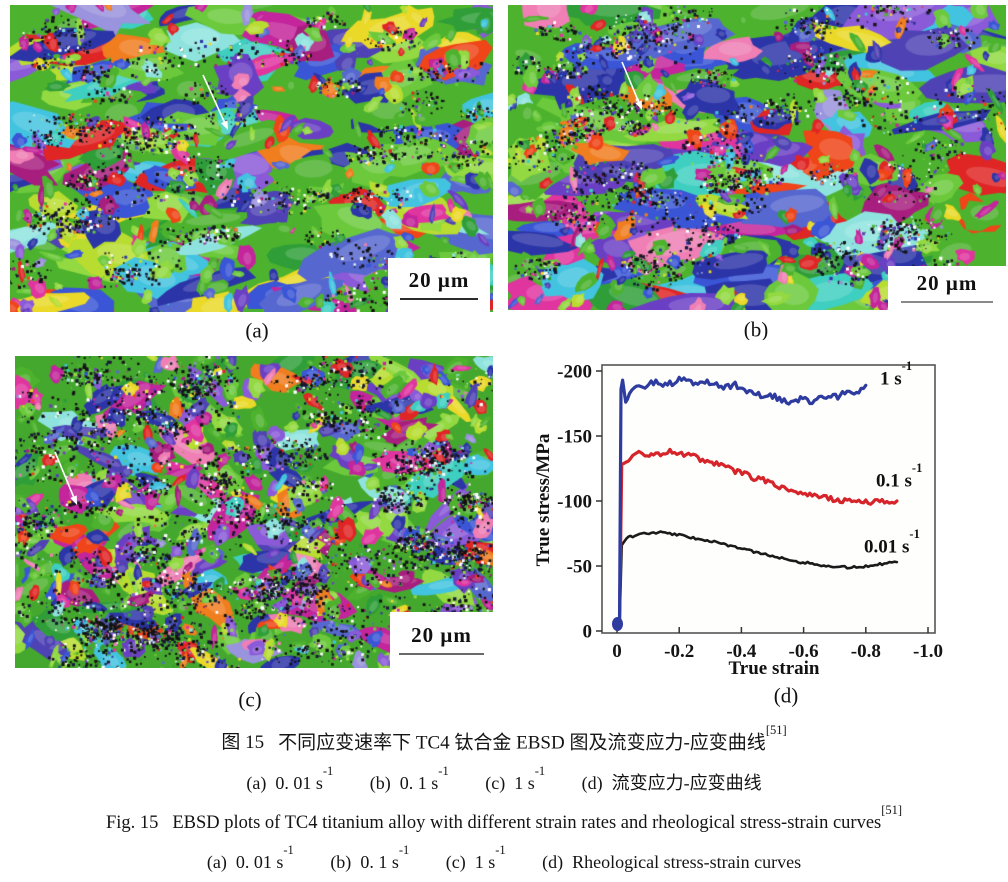  Describe the element at coordinates (439, 299) in the screenshot. I see `scale-bar-a-line` at that location.